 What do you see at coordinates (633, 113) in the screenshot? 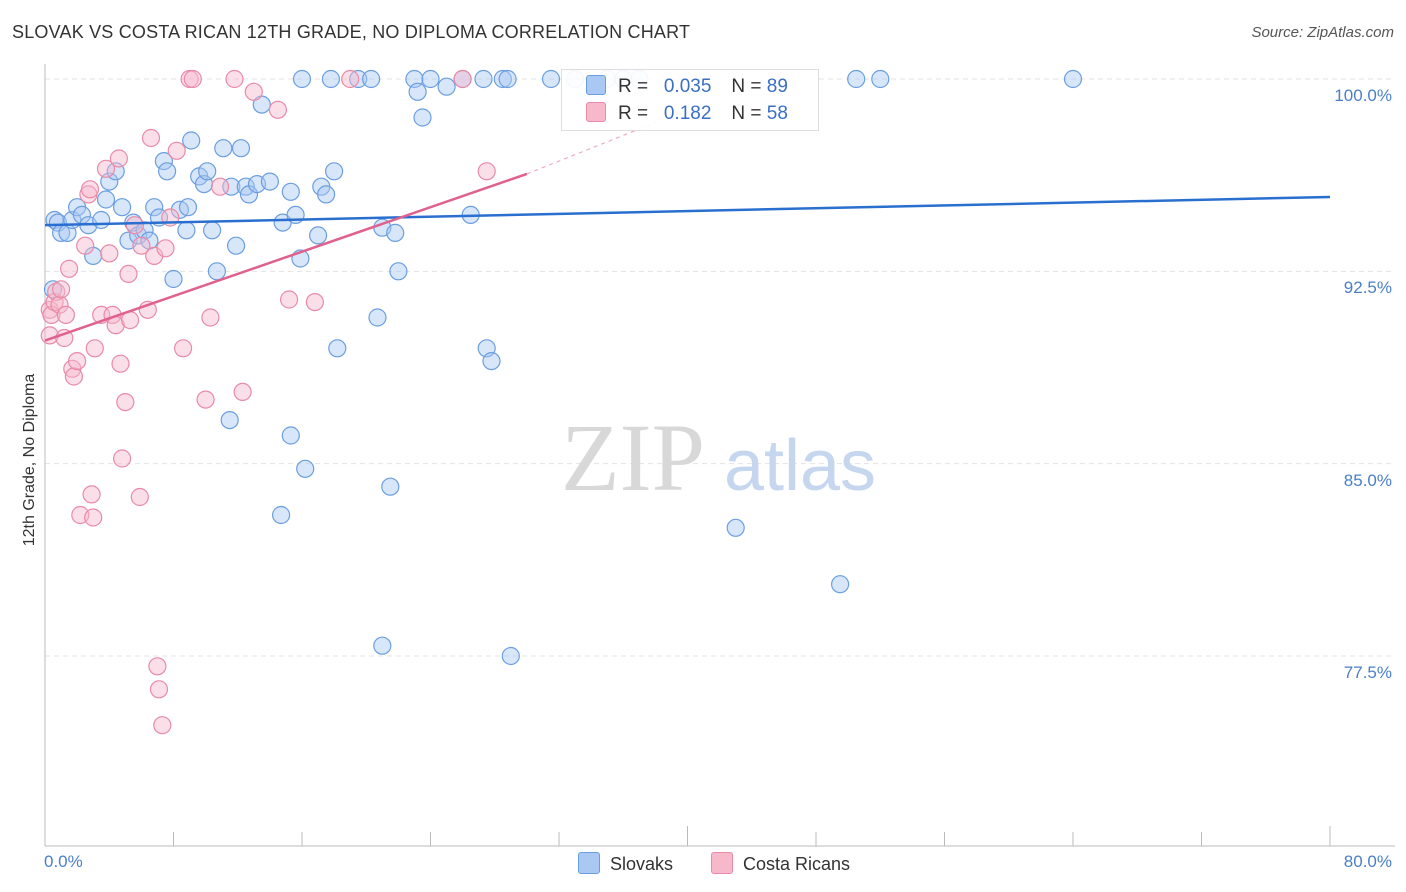
I see `r-label: R =` at bounding box center [633, 113].